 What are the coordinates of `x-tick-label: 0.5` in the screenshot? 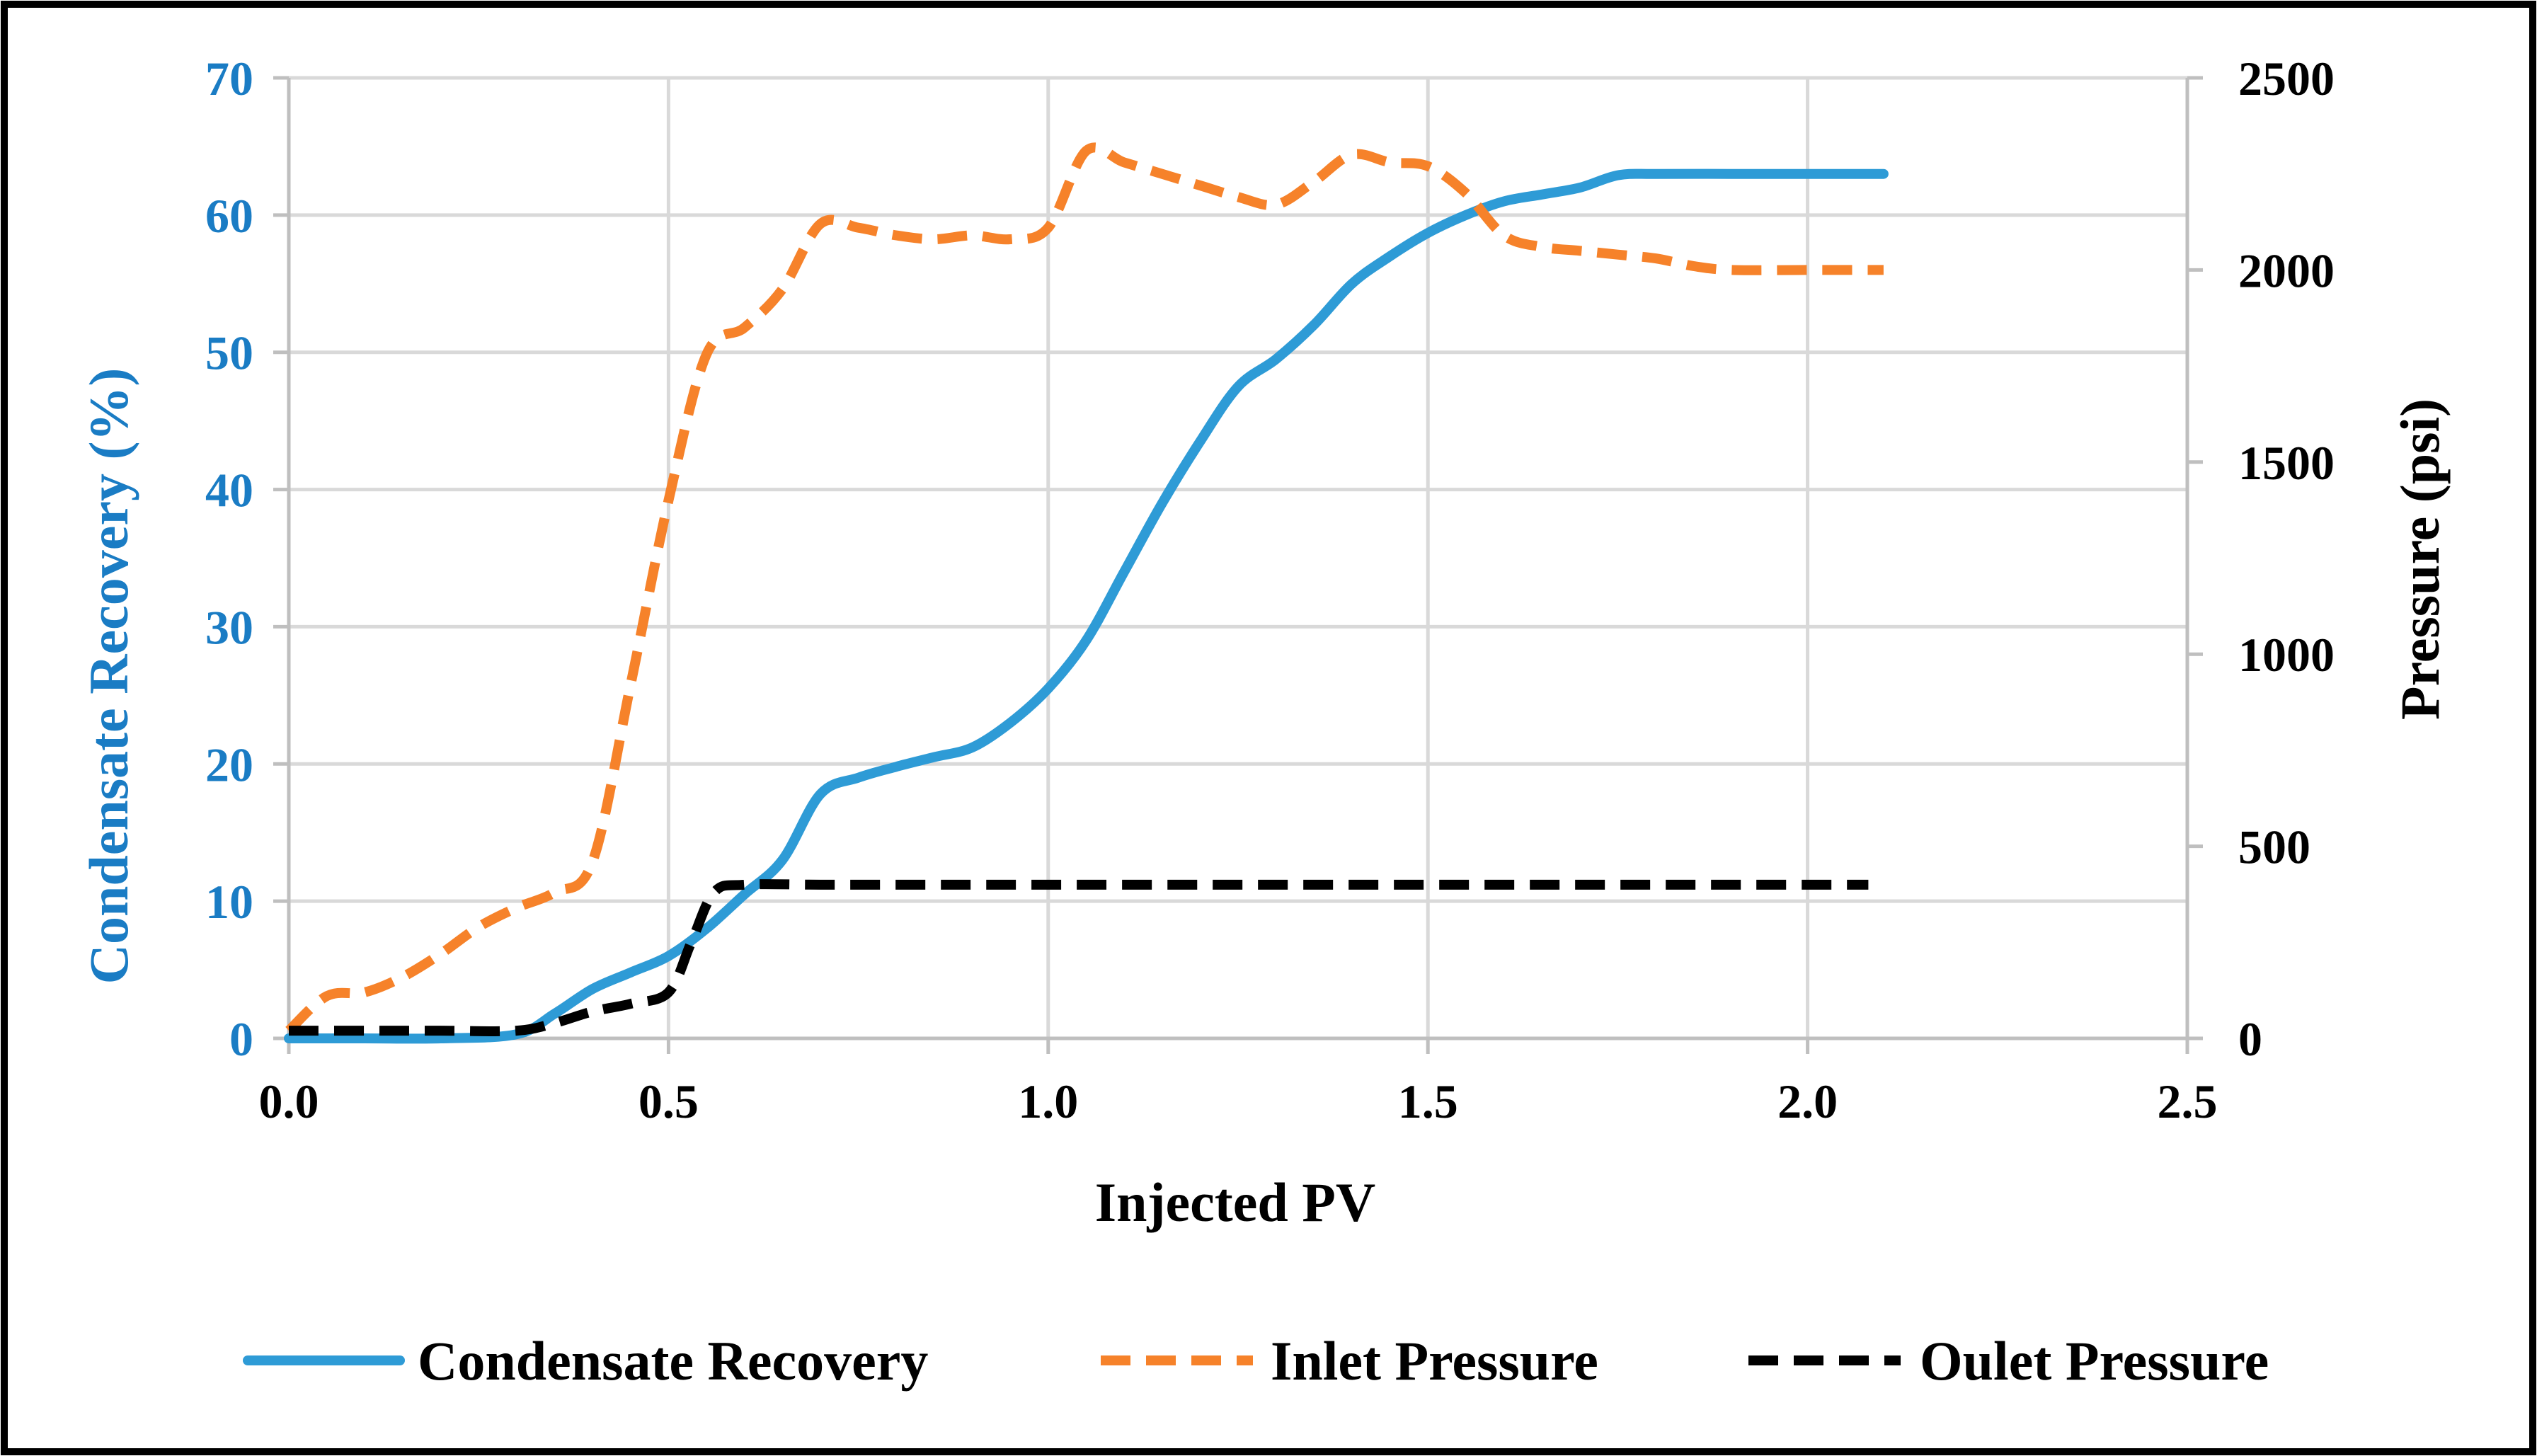 It's located at (669, 1101).